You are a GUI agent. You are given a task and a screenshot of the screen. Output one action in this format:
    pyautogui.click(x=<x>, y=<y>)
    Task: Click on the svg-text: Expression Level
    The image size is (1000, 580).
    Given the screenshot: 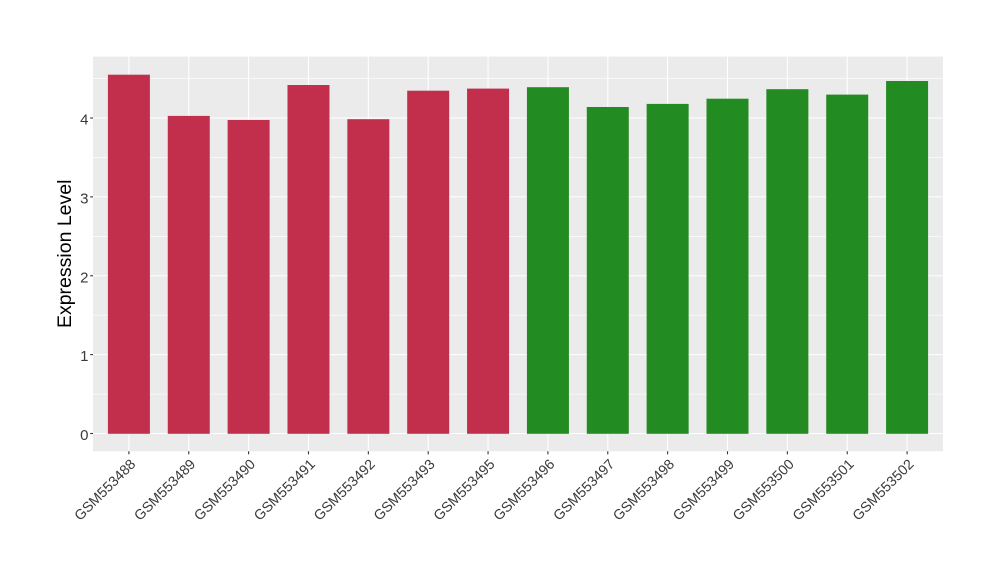 What is the action you would take?
    pyautogui.click(x=65, y=254)
    